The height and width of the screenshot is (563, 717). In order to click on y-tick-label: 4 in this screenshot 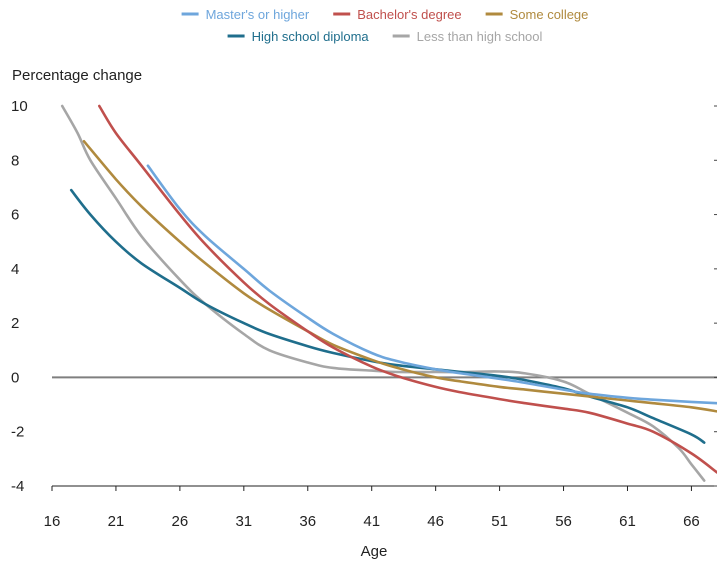, I will do `click(15, 269)`.